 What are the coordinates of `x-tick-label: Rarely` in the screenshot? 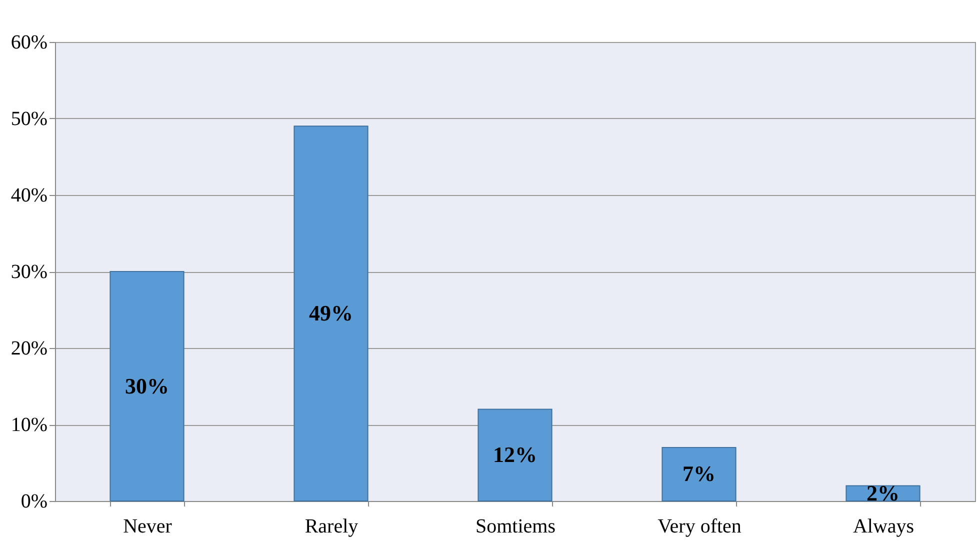 It's located at (331, 527).